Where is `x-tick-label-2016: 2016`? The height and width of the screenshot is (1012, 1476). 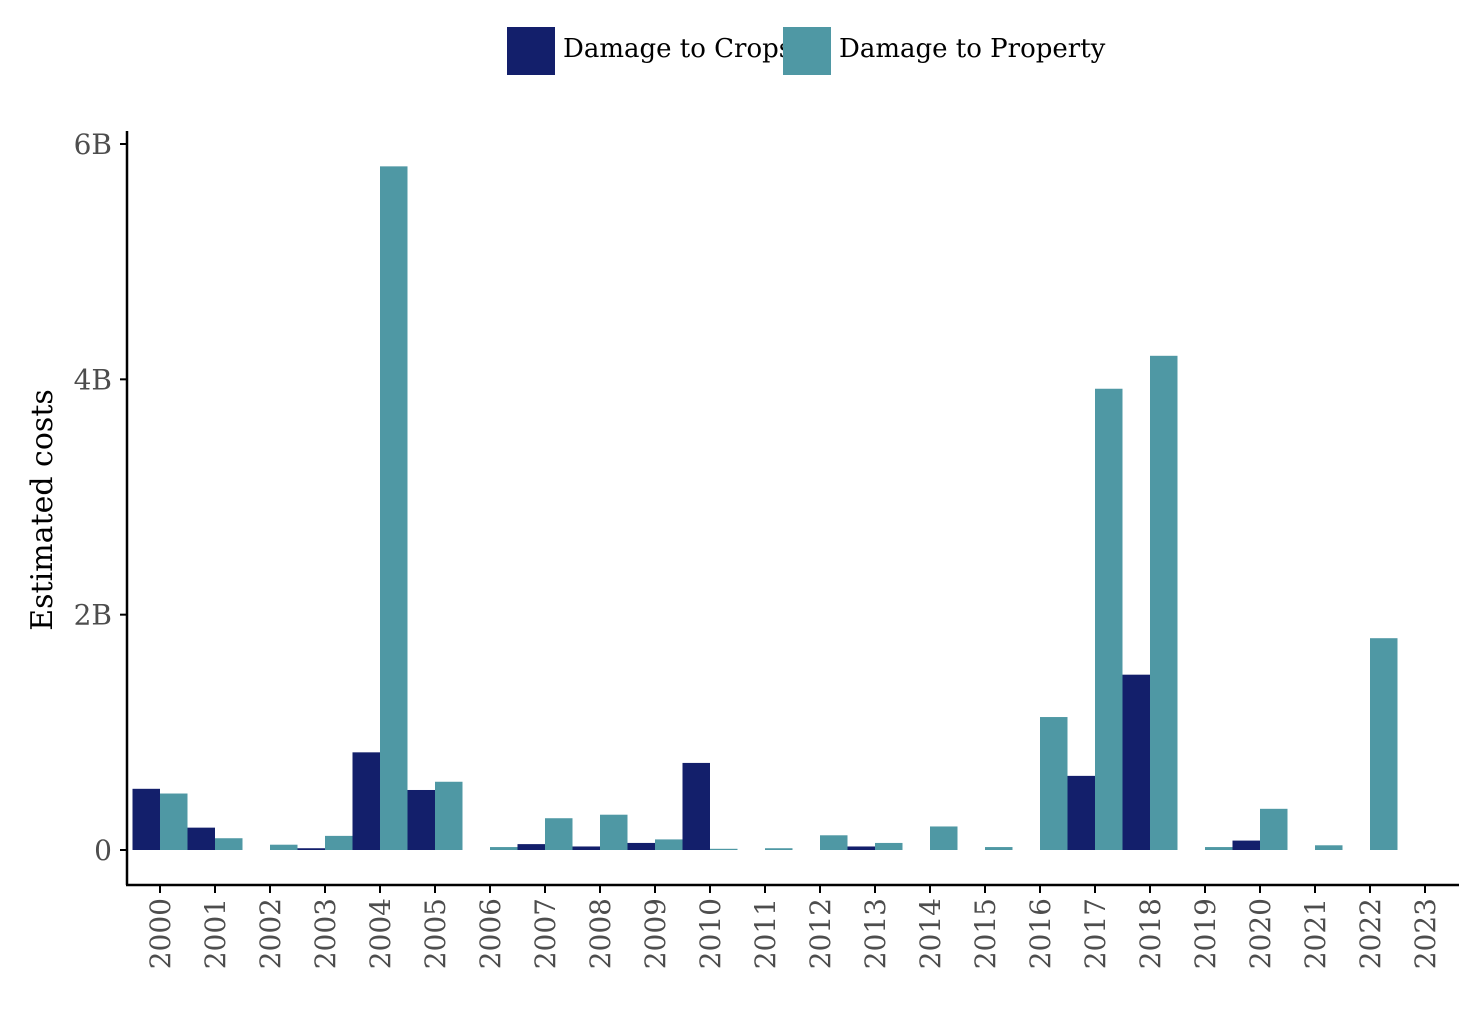
x-tick-label-2016: 2016 is located at coordinates (1040, 933).